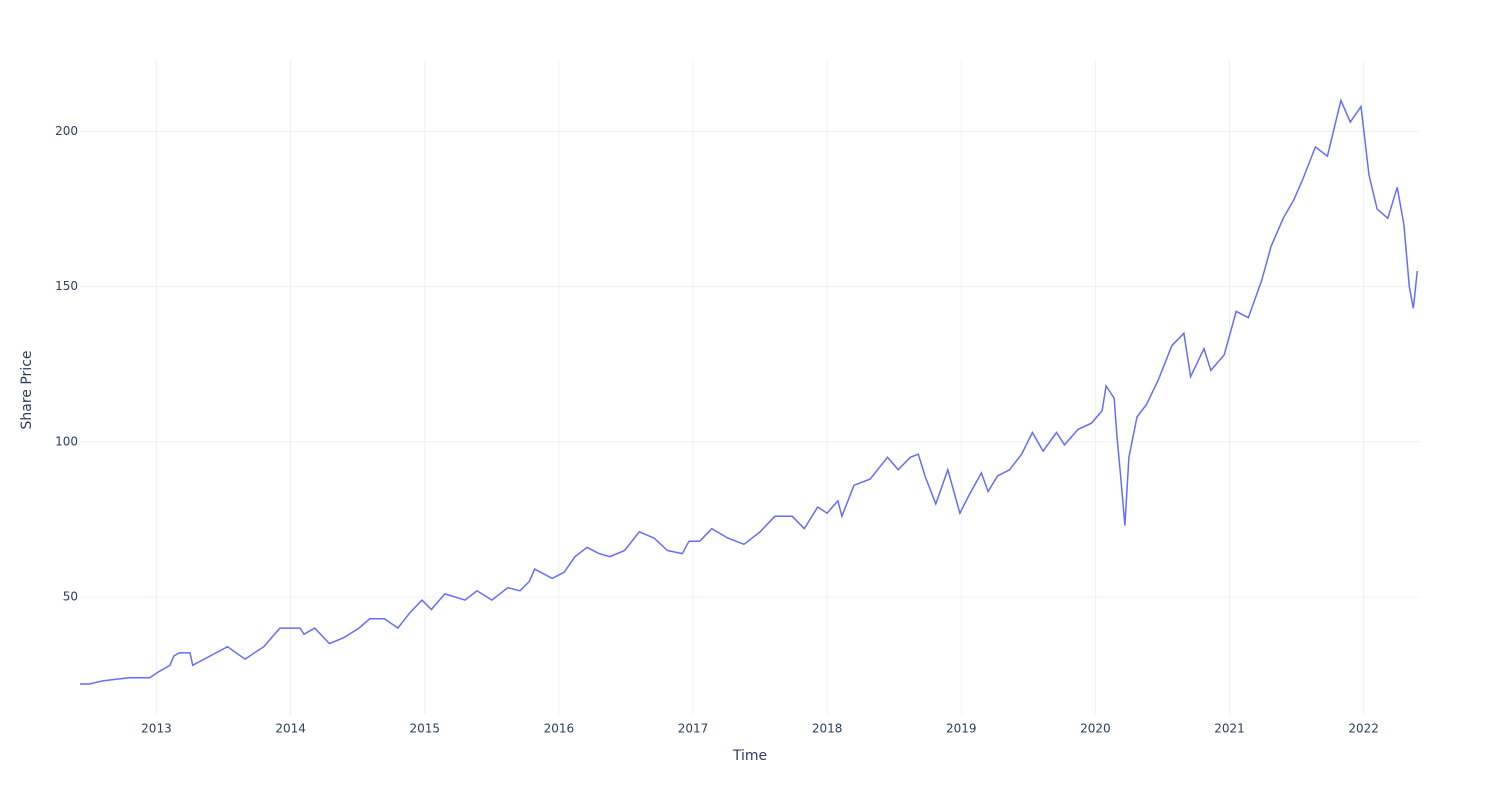 The width and height of the screenshot is (1500, 804). I want to click on x-tick-label: 2014, so click(290, 729).